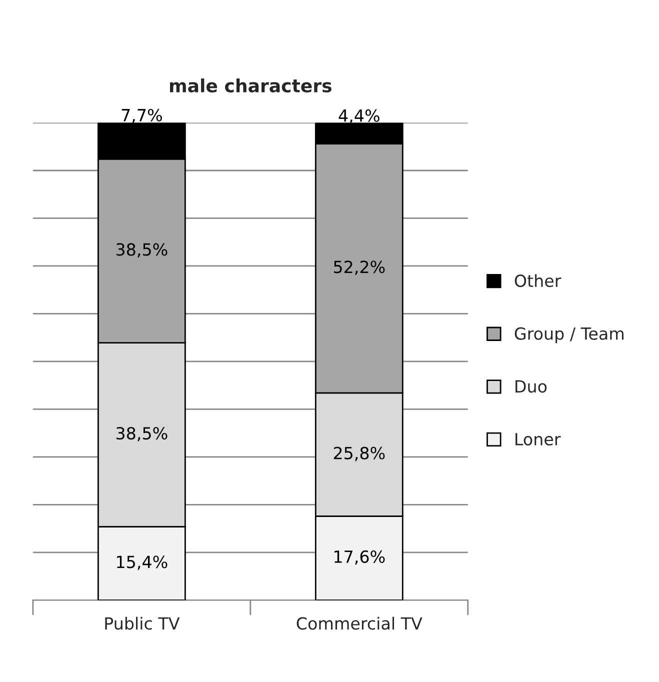 The width and height of the screenshot is (659, 682). I want to click on legend-label: Group / Team, so click(569, 335).